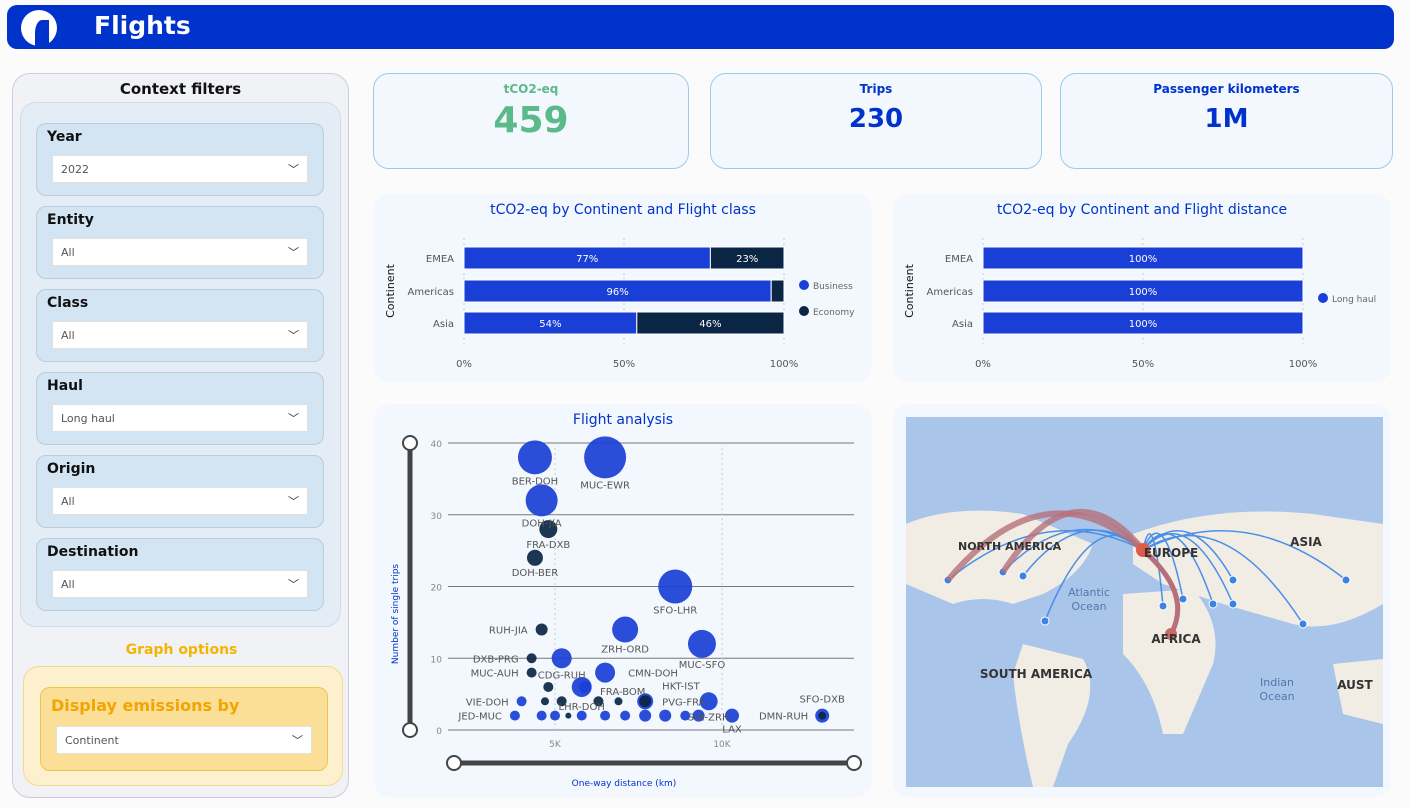  I want to click on page-title: Flights, so click(142, 25).